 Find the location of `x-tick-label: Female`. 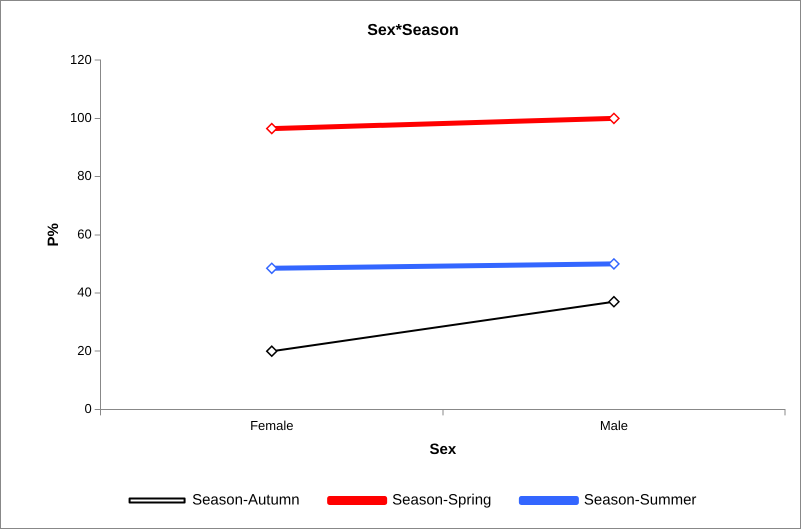

x-tick-label: Female is located at coordinates (272, 425).